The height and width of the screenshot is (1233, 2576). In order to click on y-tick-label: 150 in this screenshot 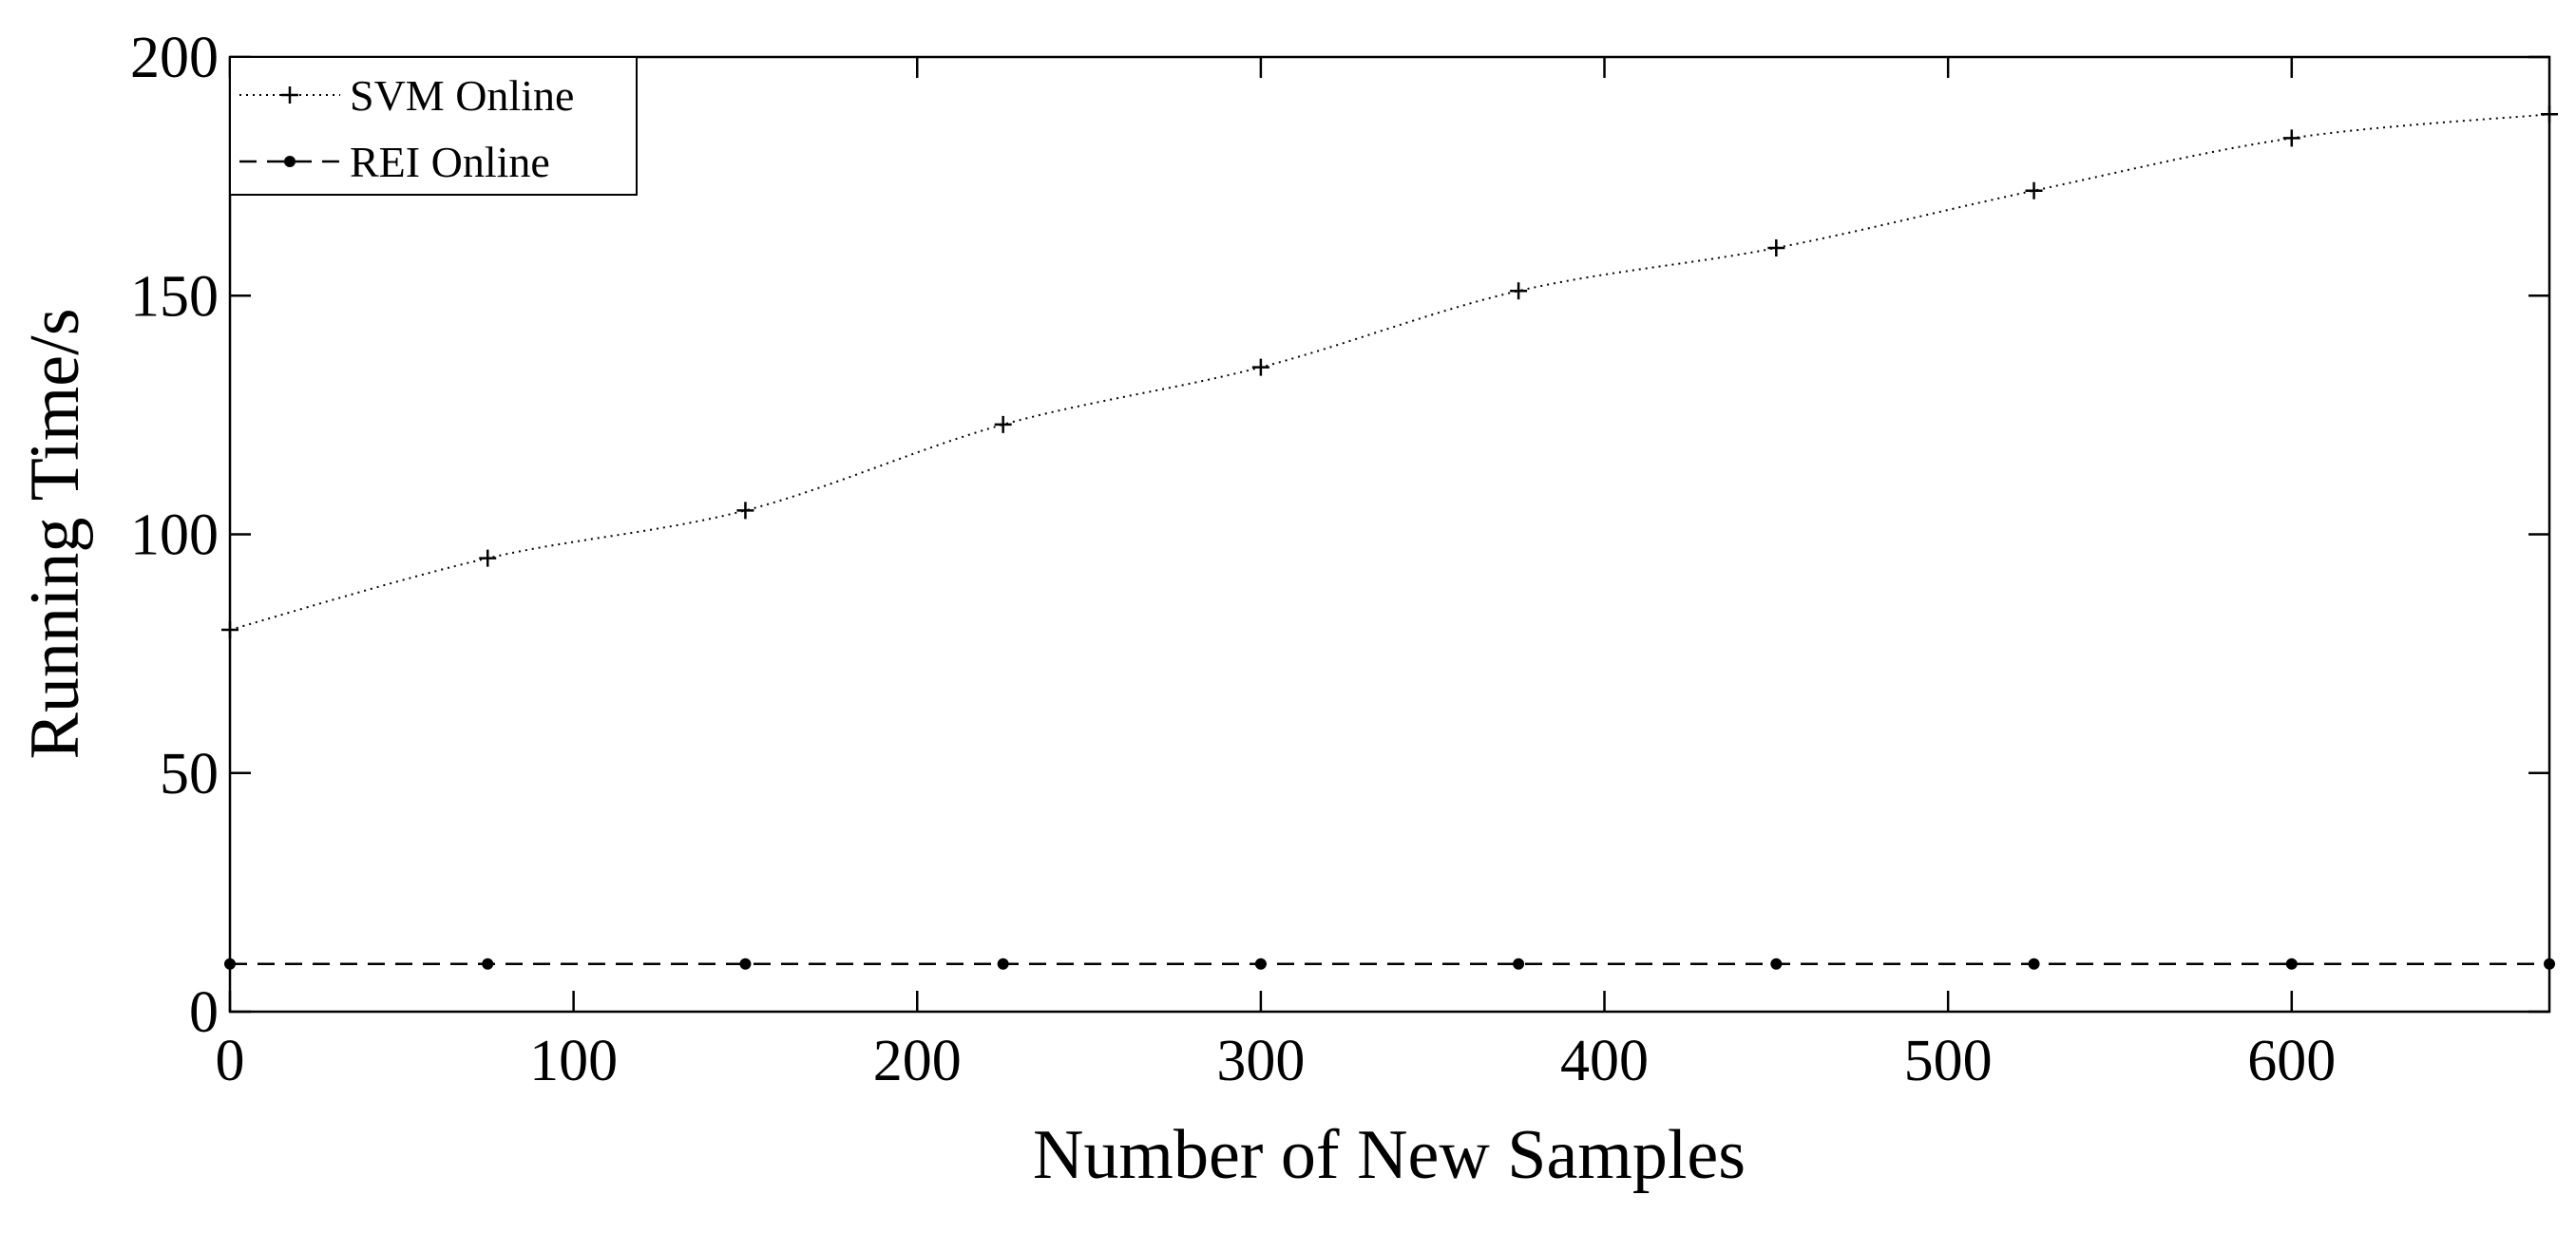, I will do `click(174, 296)`.